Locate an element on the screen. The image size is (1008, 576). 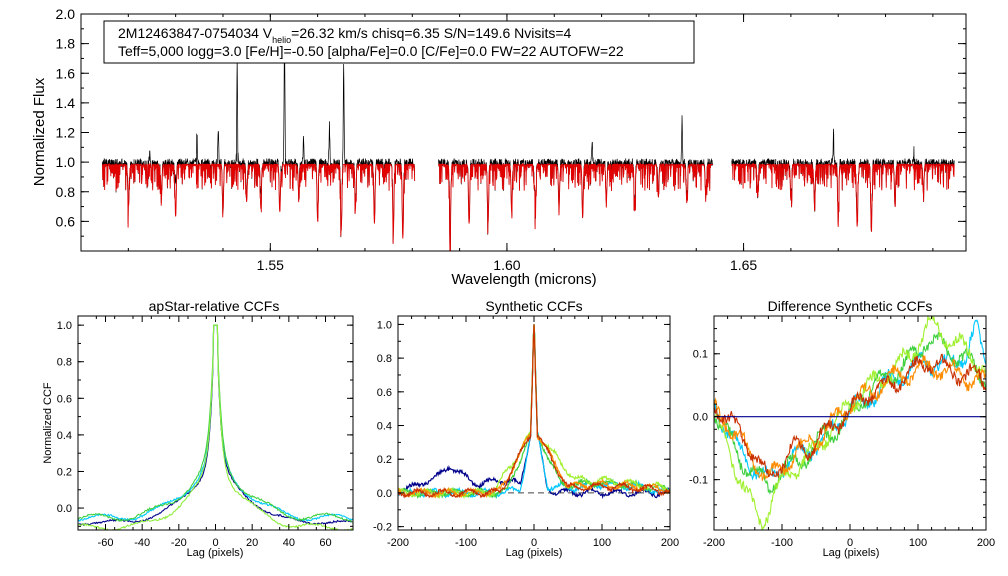
apstar-ccf-data is located at coordinates (215, 427).